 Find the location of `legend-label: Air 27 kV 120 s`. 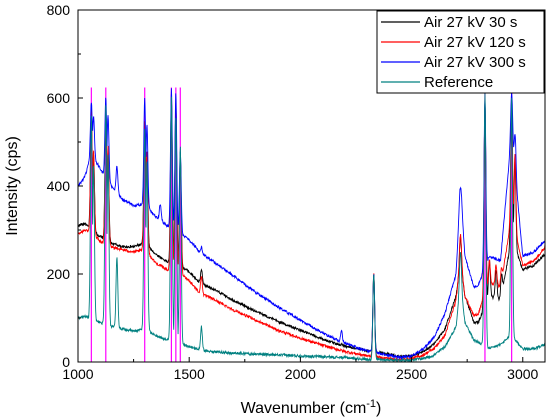

legend-label: Air 27 kV 120 s is located at coordinates (475, 42).